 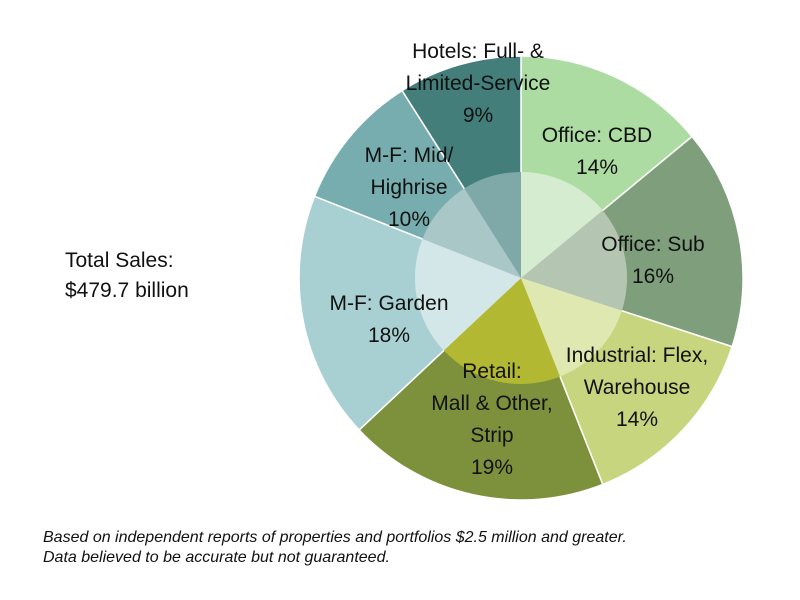 I want to click on total-sales-value: $479.7 billion, so click(x=127, y=290).